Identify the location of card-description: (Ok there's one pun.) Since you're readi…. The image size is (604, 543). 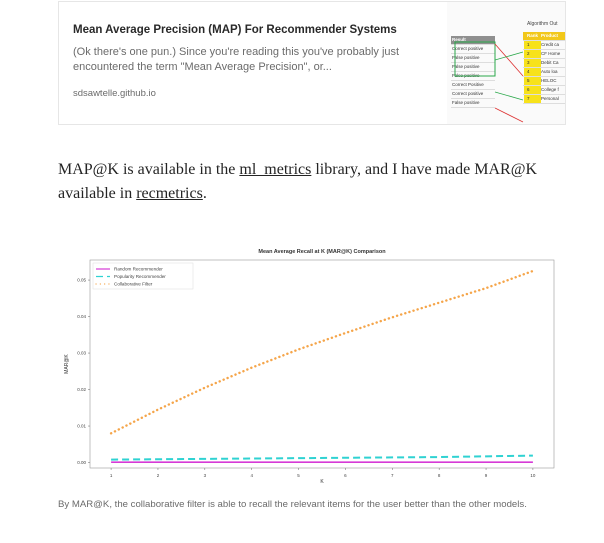
(236, 59).